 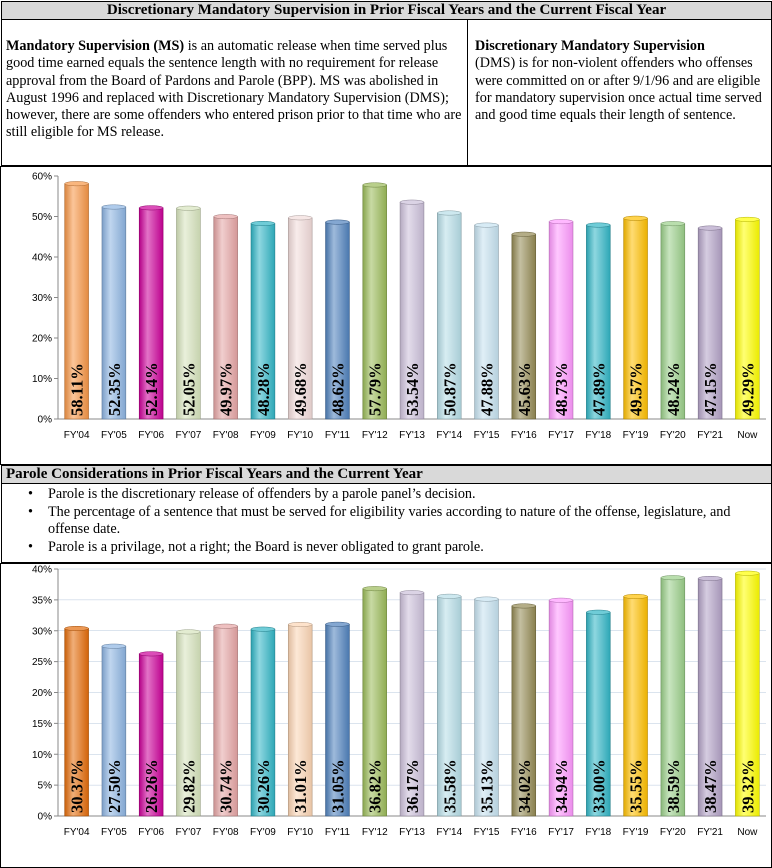 What do you see at coordinates (636, 389) in the screenshot?
I see `data-label: 49.57%` at bounding box center [636, 389].